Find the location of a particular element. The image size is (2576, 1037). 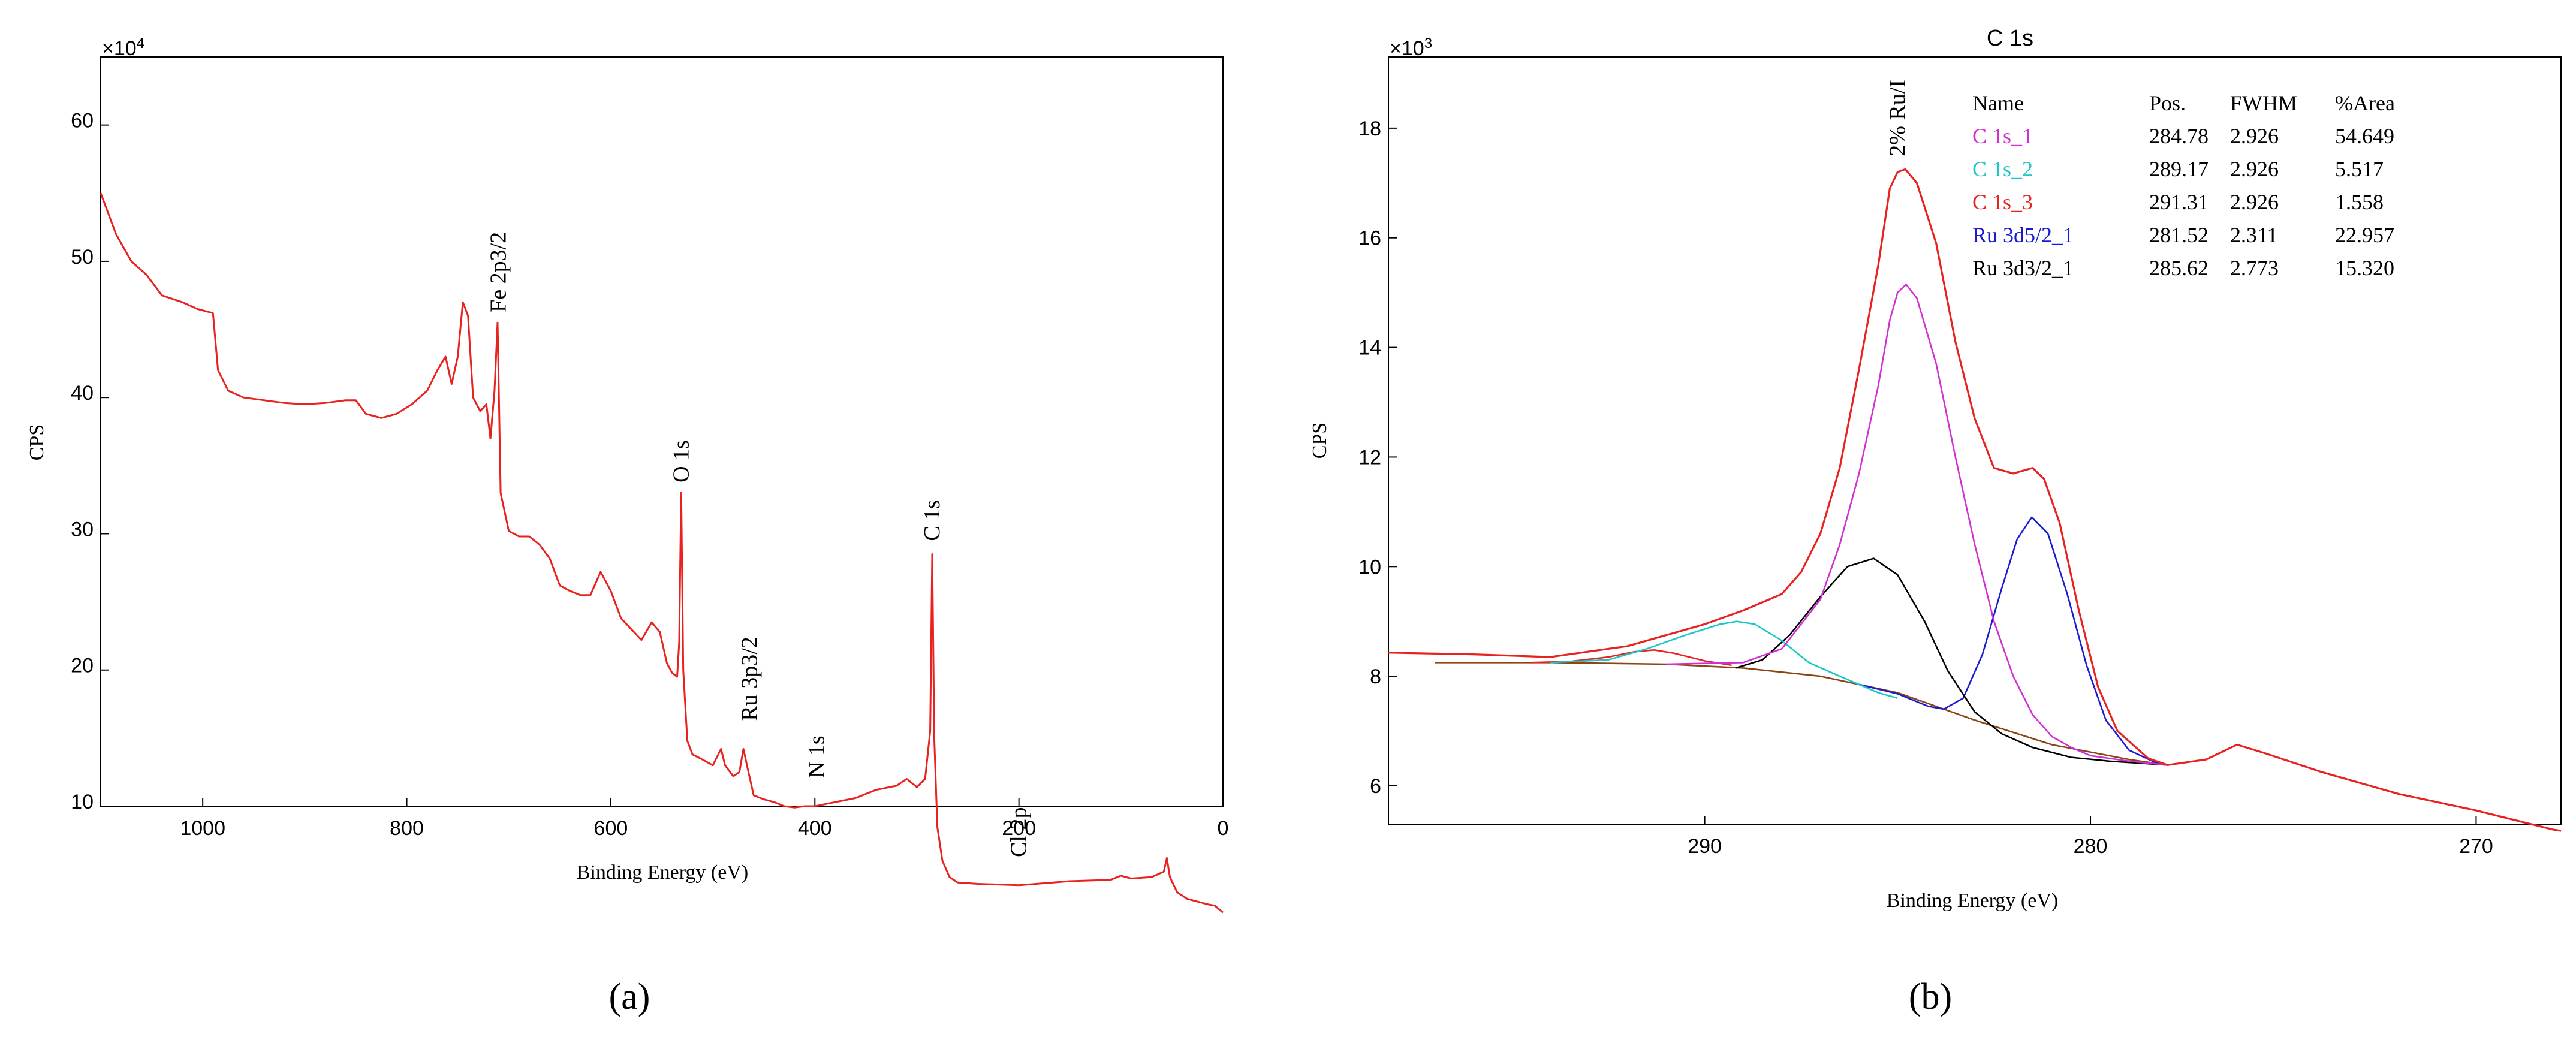

legend-cell-name: Ru 3d3/2_1 is located at coordinates (2023, 268).